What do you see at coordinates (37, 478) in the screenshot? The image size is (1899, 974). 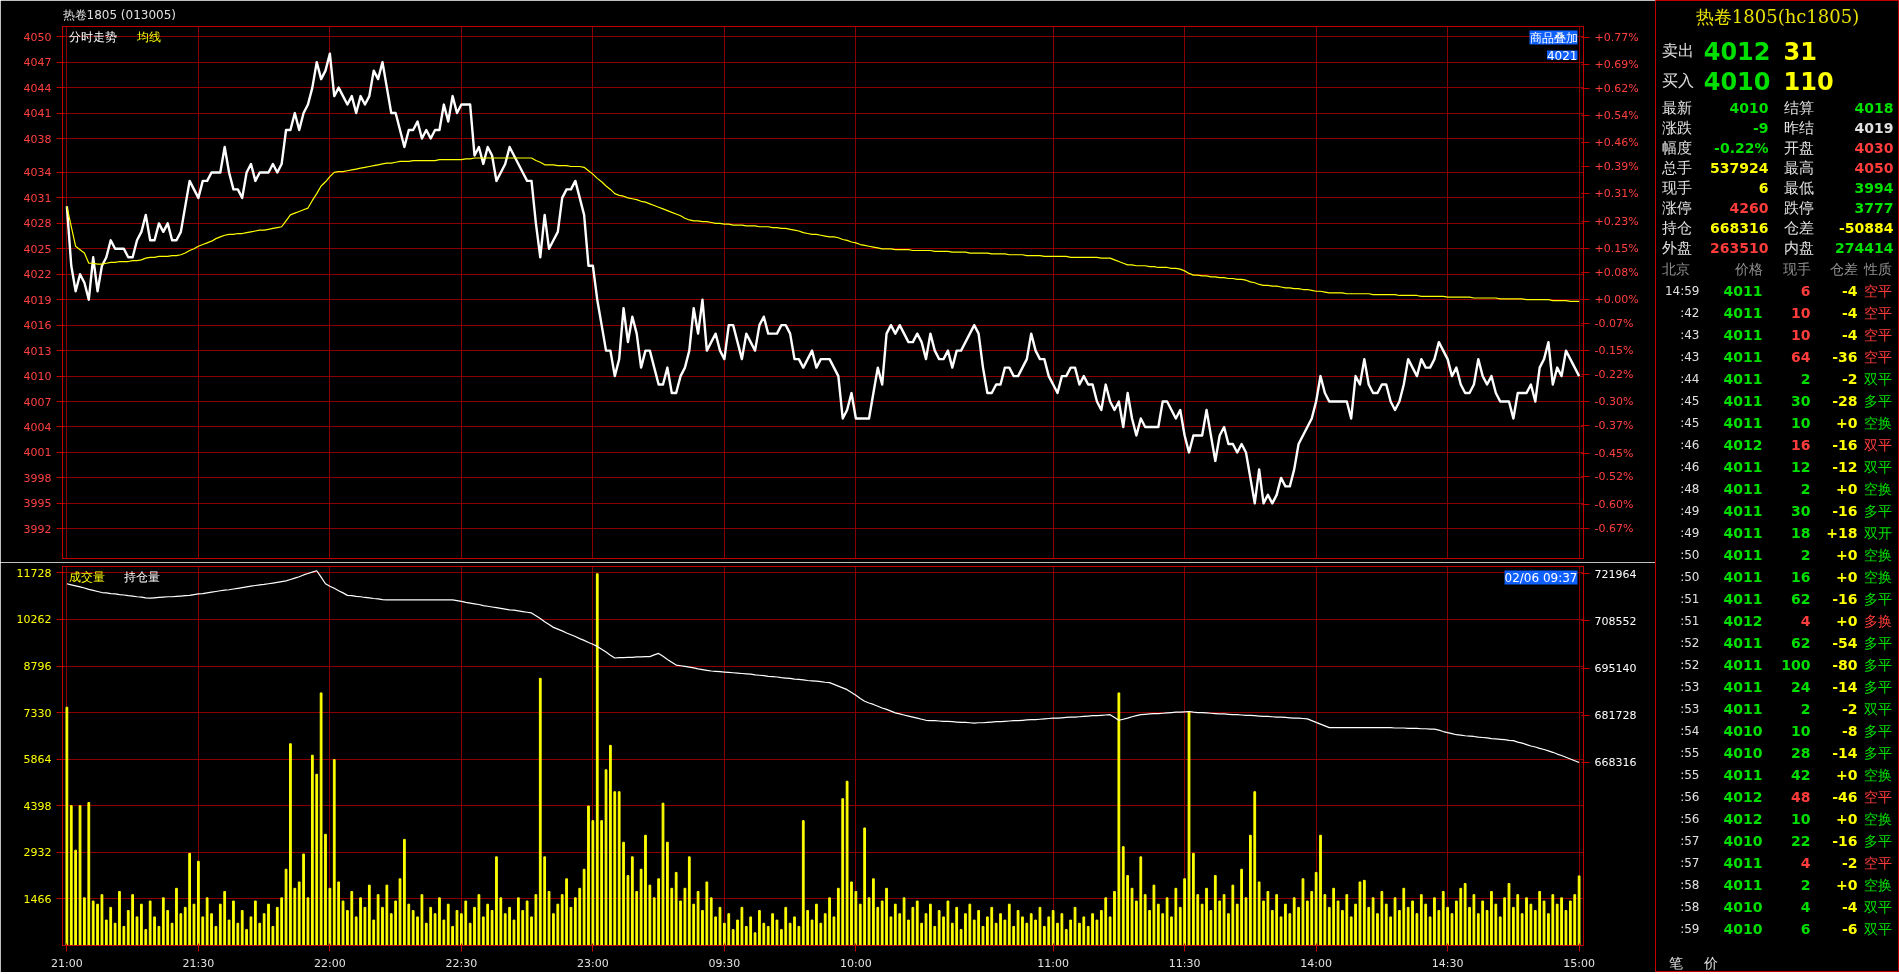 I see `y-tick-label: 3998` at bounding box center [37, 478].